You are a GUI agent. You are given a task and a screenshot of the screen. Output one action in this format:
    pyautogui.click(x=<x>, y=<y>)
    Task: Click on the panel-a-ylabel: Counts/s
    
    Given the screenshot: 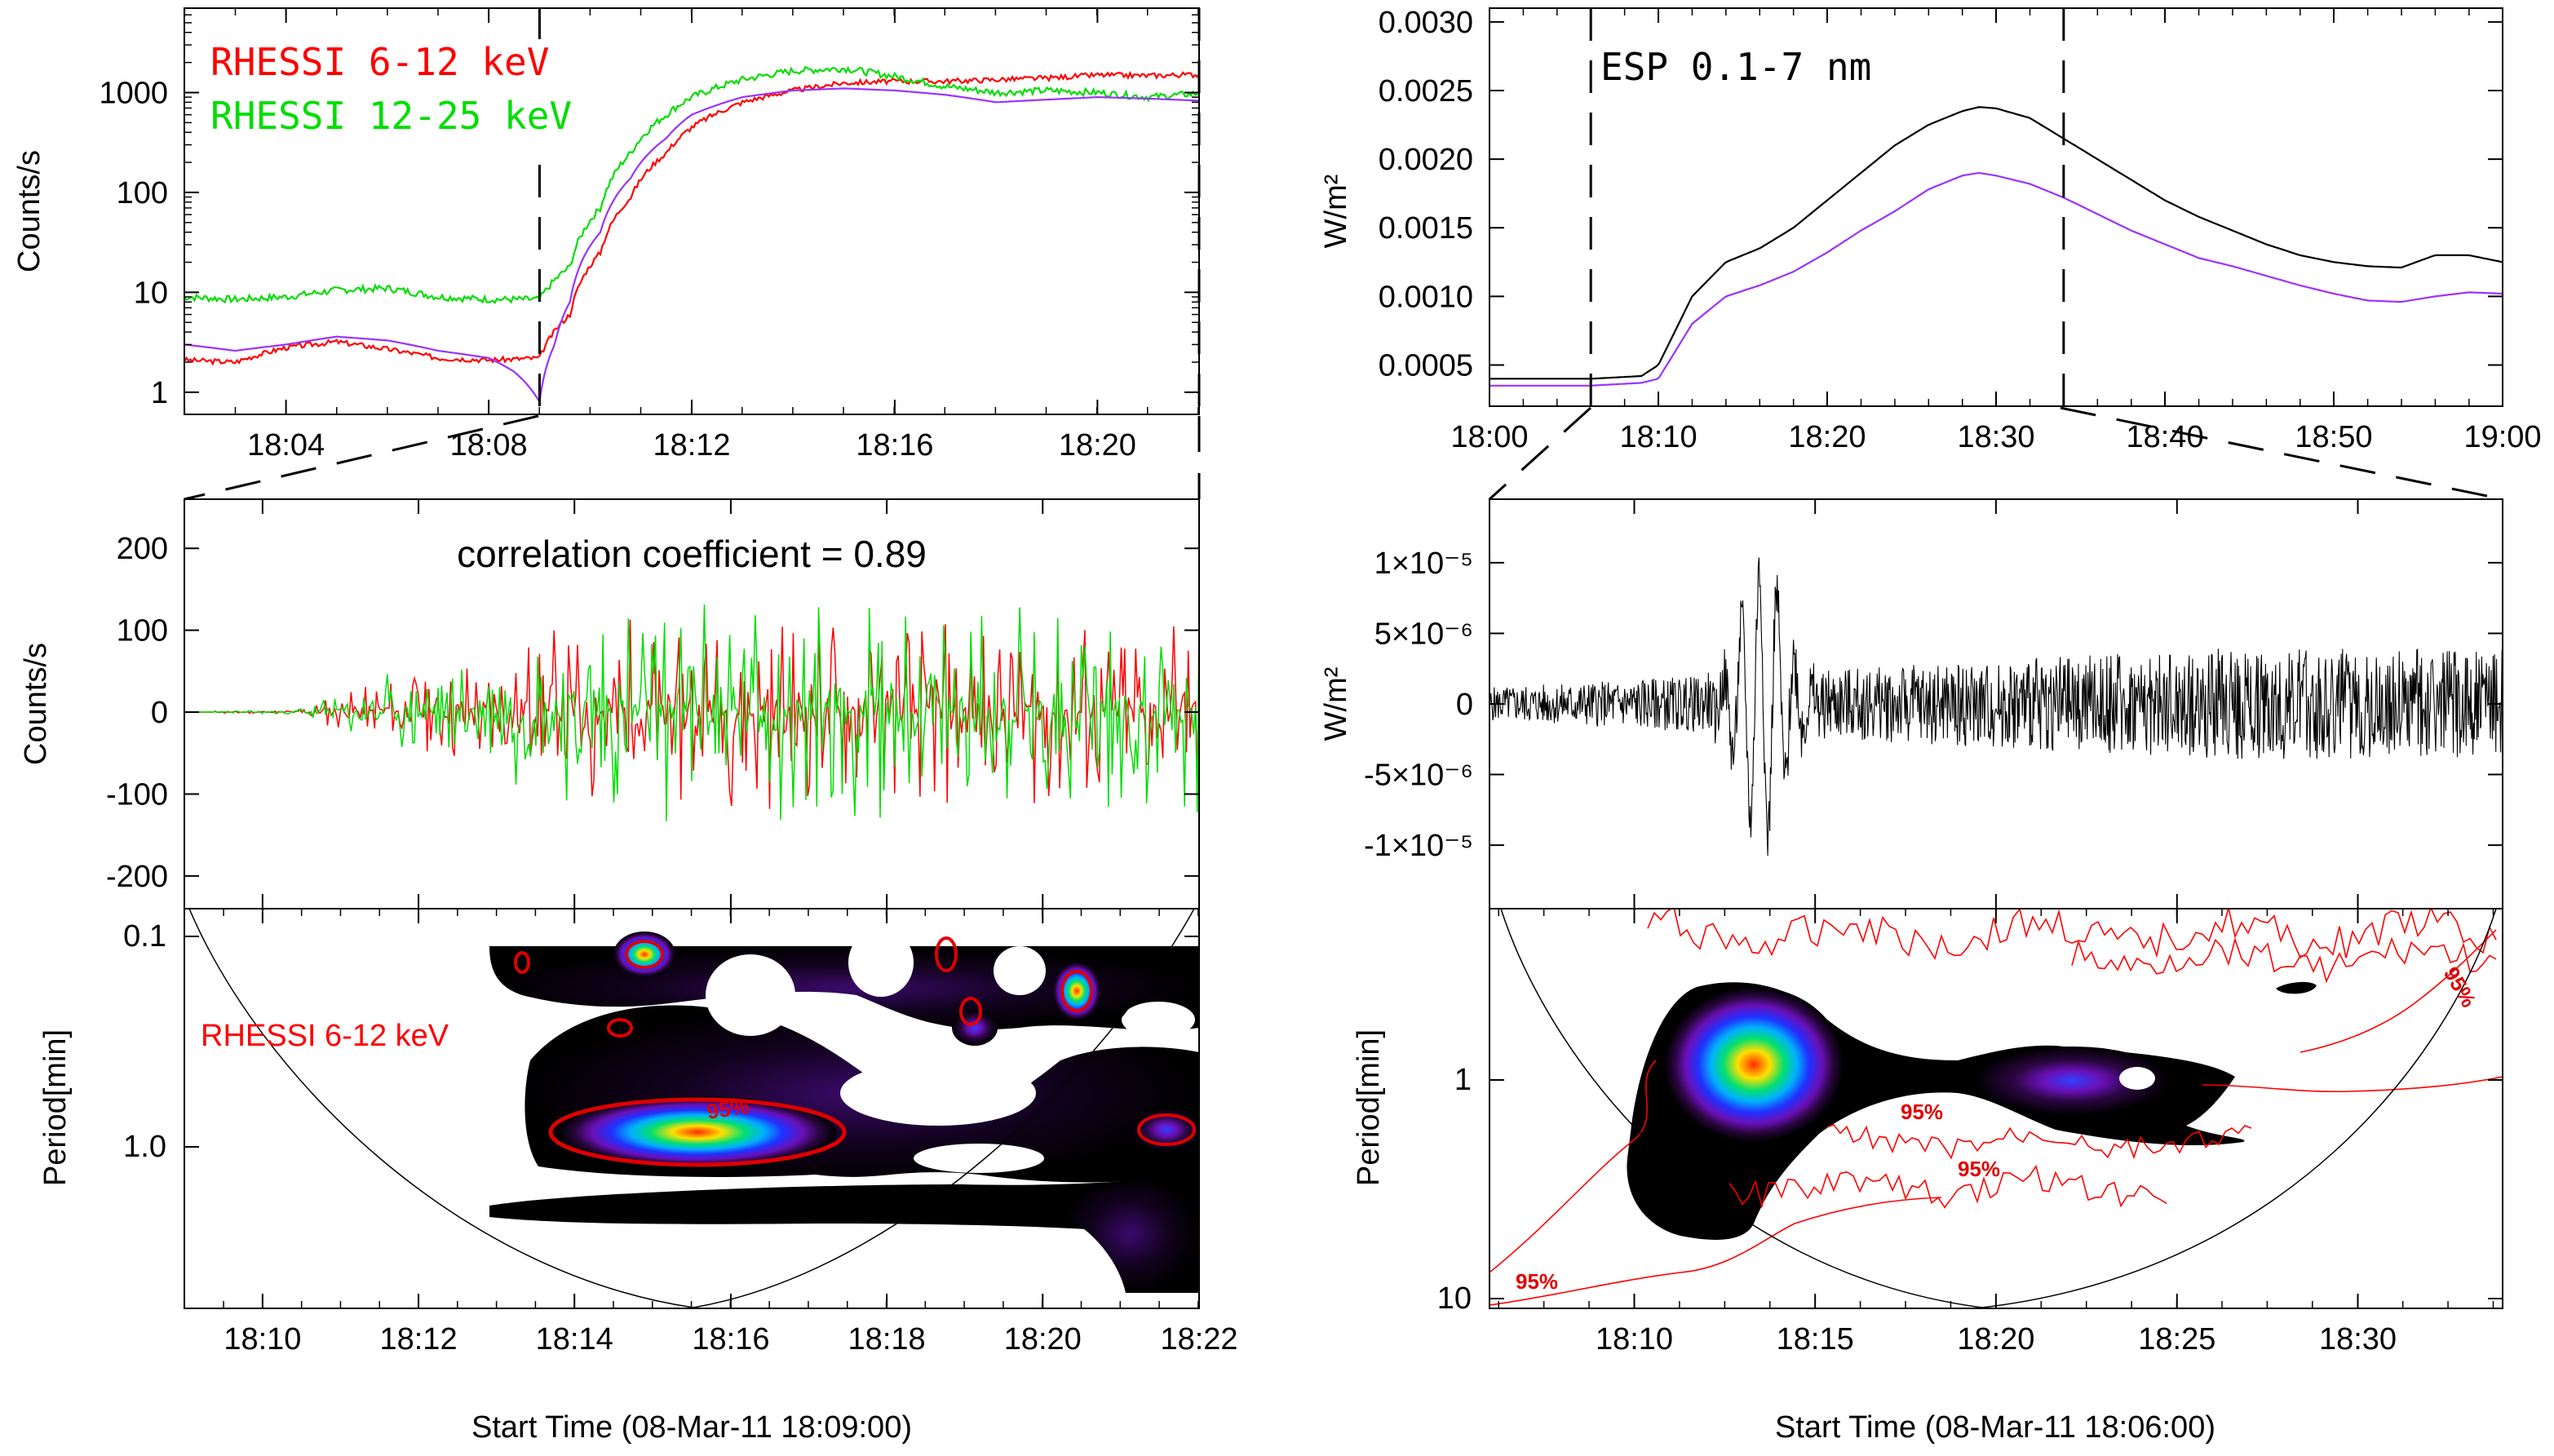 What is the action you would take?
    pyautogui.click(x=29, y=211)
    